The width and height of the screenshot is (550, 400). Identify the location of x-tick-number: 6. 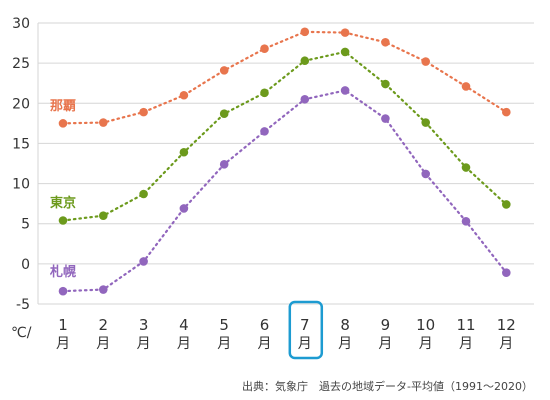
(265, 325).